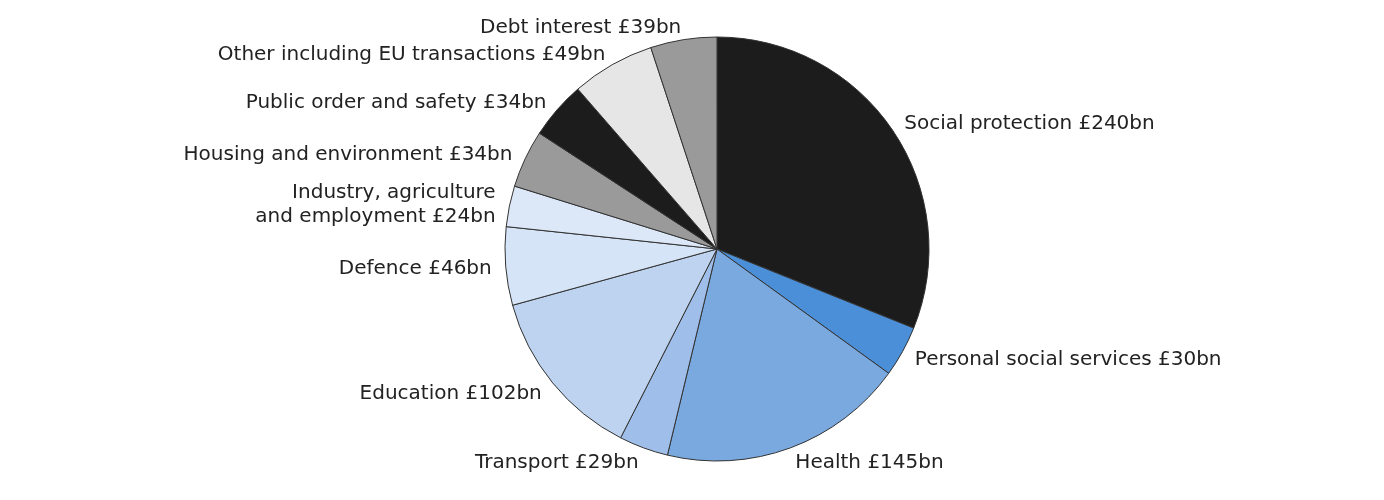 Image resolution: width=1384 pixels, height=500 pixels. What do you see at coordinates (415, 267) in the screenshot?
I see `slice-label: Defence £46bn` at bounding box center [415, 267].